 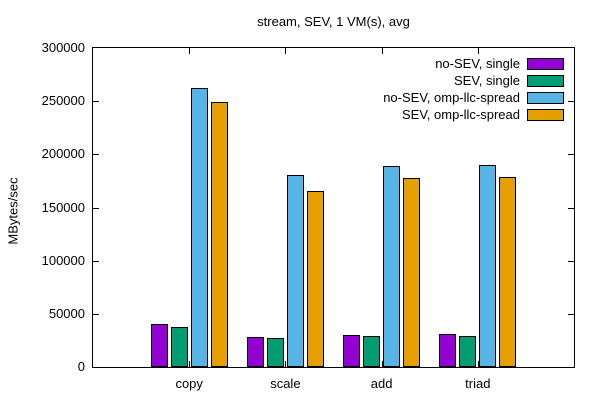 I want to click on bar-sev-omp-llc-spread-scale, so click(x=315, y=279).